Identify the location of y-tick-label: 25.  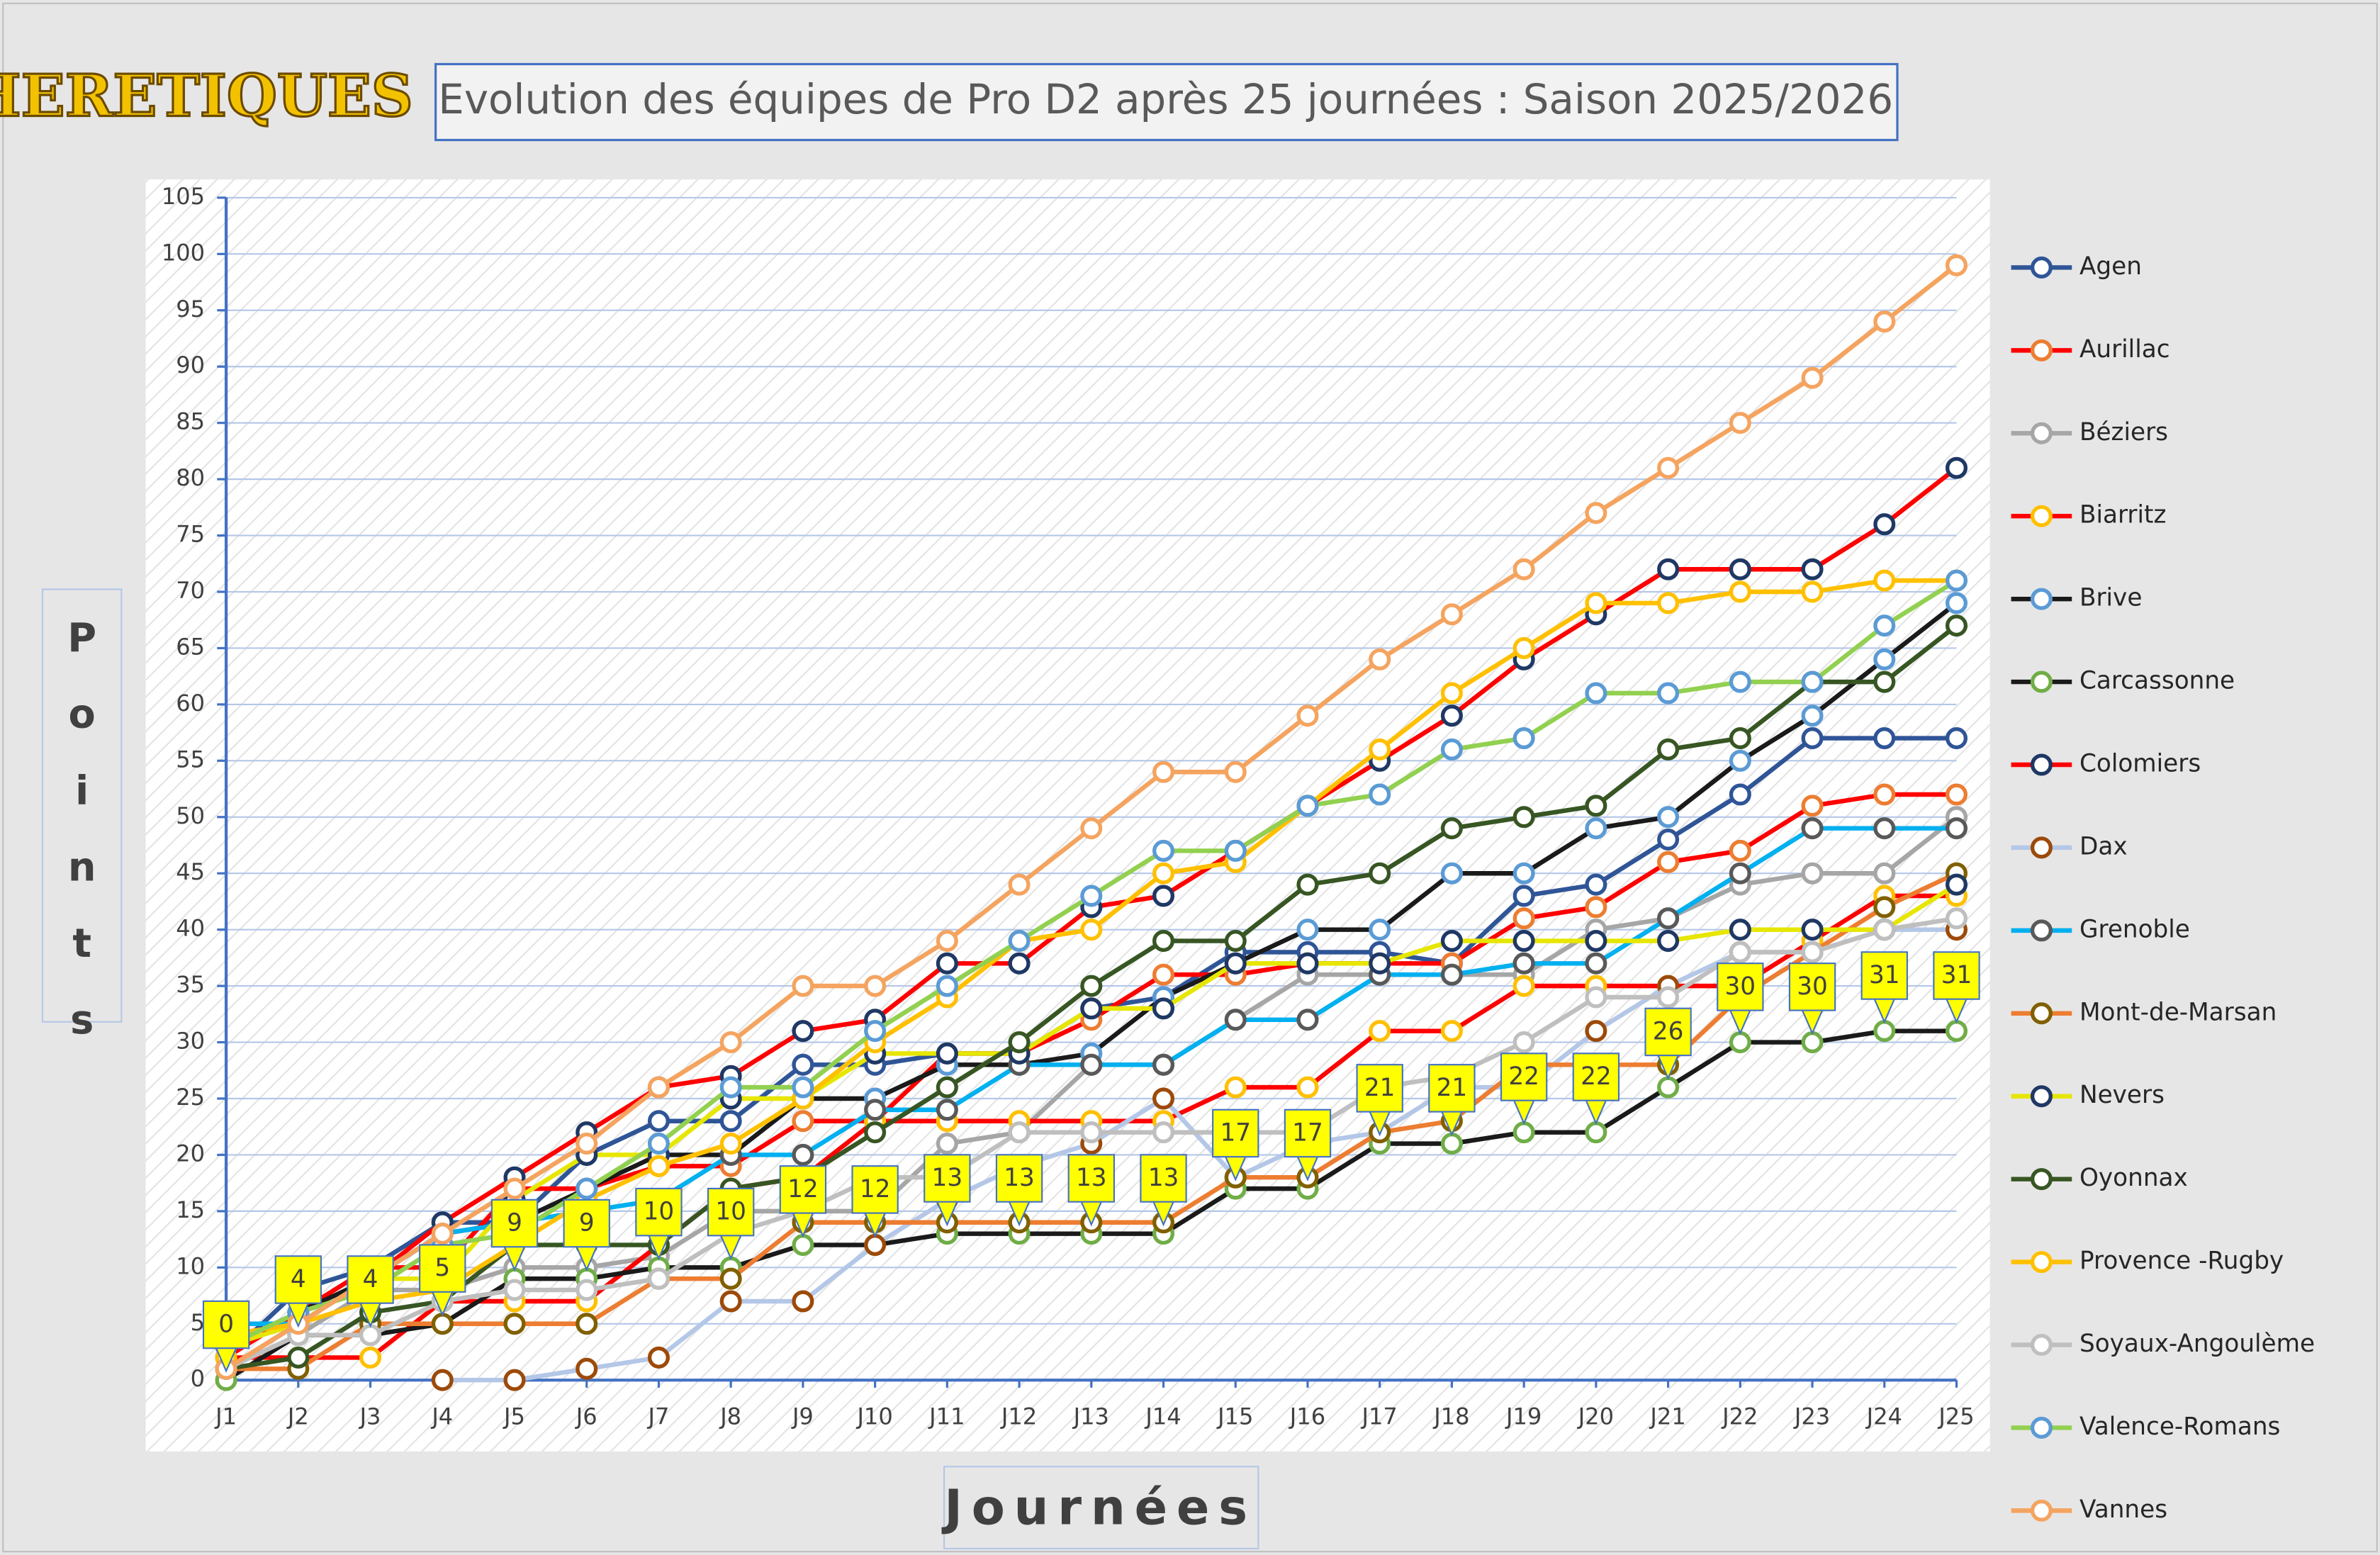
(191, 1097).